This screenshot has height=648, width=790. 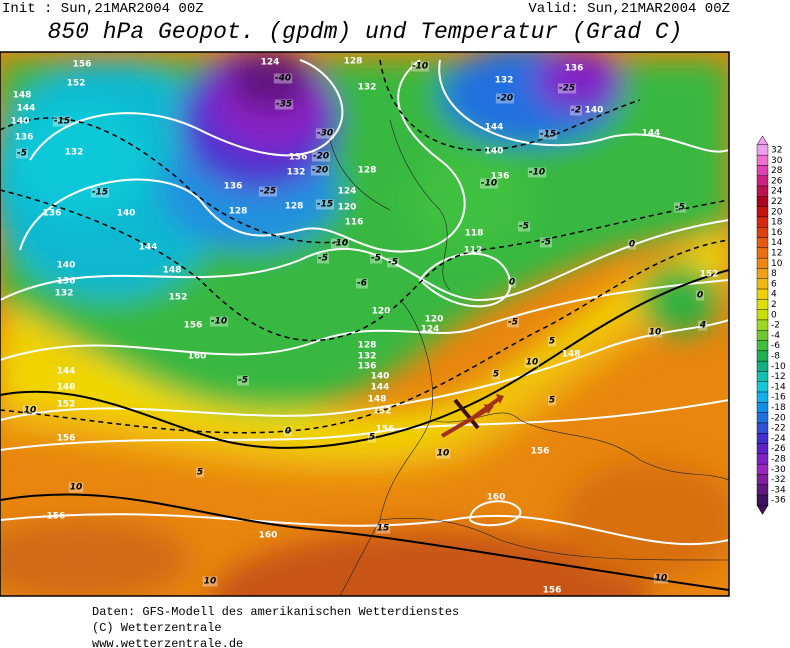 What do you see at coordinates (778, 501) in the screenshot?
I see `colorbar-label: -36` at bounding box center [778, 501].